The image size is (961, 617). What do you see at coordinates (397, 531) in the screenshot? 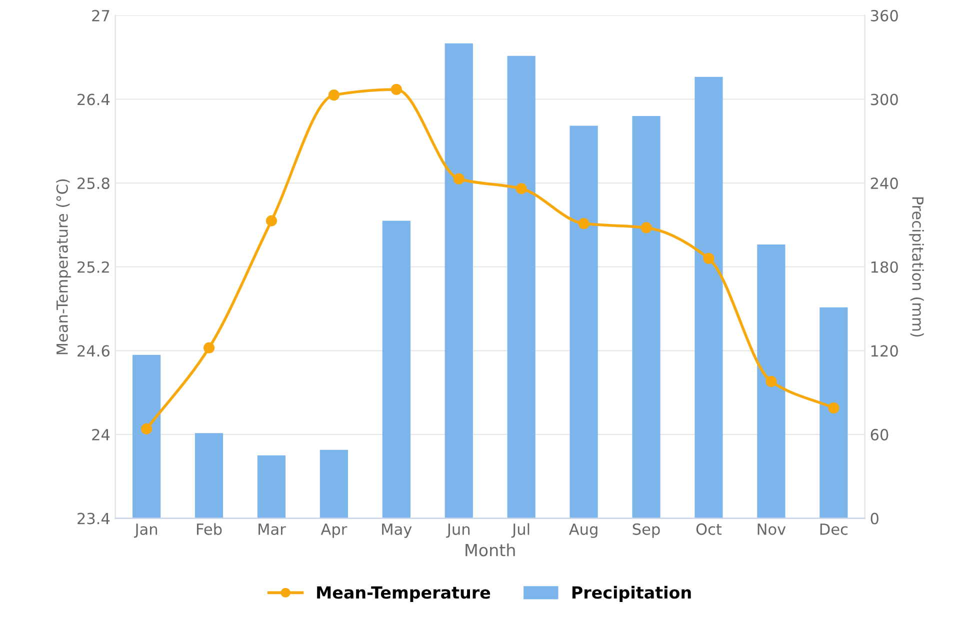
I see `x-tick-label: May` at bounding box center [397, 531].